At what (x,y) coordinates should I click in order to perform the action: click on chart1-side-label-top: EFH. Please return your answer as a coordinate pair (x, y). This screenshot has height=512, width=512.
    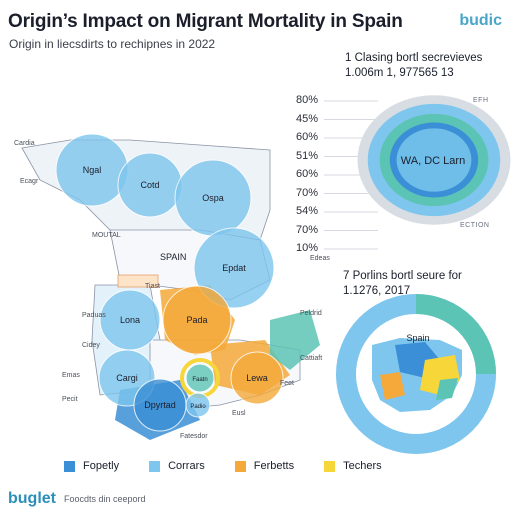
    Looking at the image, I should click on (481, 100).